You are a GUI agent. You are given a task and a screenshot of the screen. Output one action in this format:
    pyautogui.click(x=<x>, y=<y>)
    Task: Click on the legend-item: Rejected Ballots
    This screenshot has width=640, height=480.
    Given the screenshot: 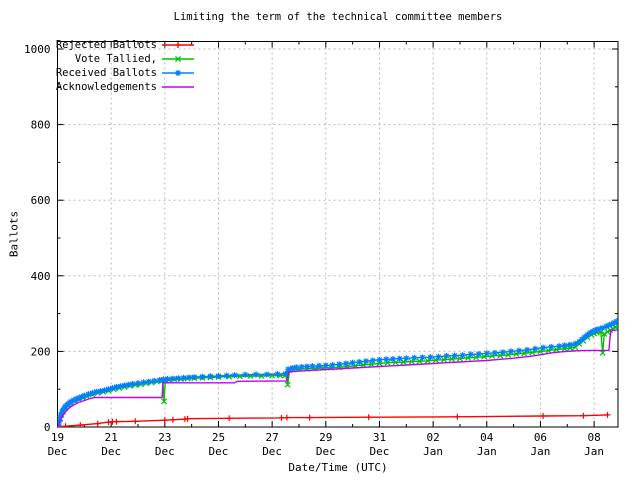 What is the action you would take?
    pyautogui.click(x=125, y=45)
    